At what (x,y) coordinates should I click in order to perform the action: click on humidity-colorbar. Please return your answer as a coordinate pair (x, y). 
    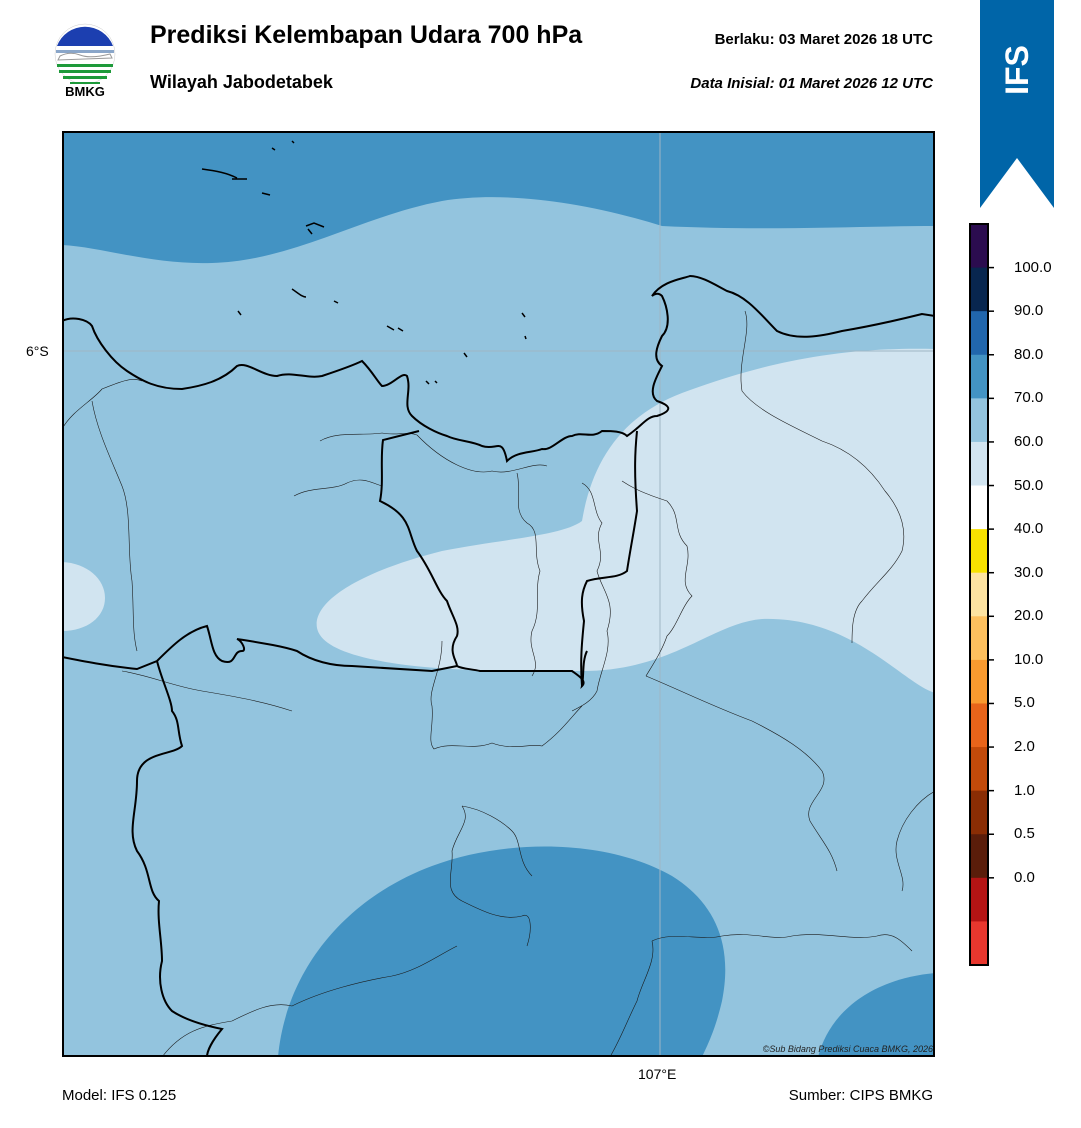
    Looking at the image, I should click on (981, 594).